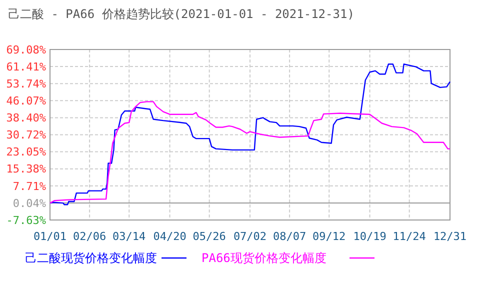 Image resolution: width=500 pixels, height=300 pixels. Describe the element at coordinates (26, 152) in the screenshot. I see `y-tick-label: 23.05%` at that location.